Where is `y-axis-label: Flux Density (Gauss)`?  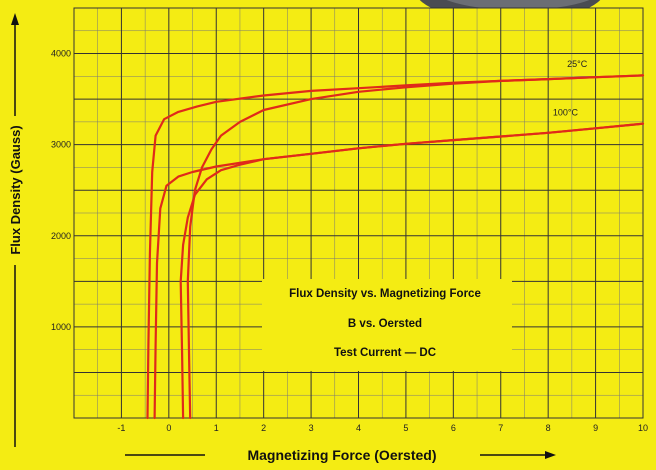 y-axis-label: Flux Density (Gauss) is located at coordinates (15, 189).